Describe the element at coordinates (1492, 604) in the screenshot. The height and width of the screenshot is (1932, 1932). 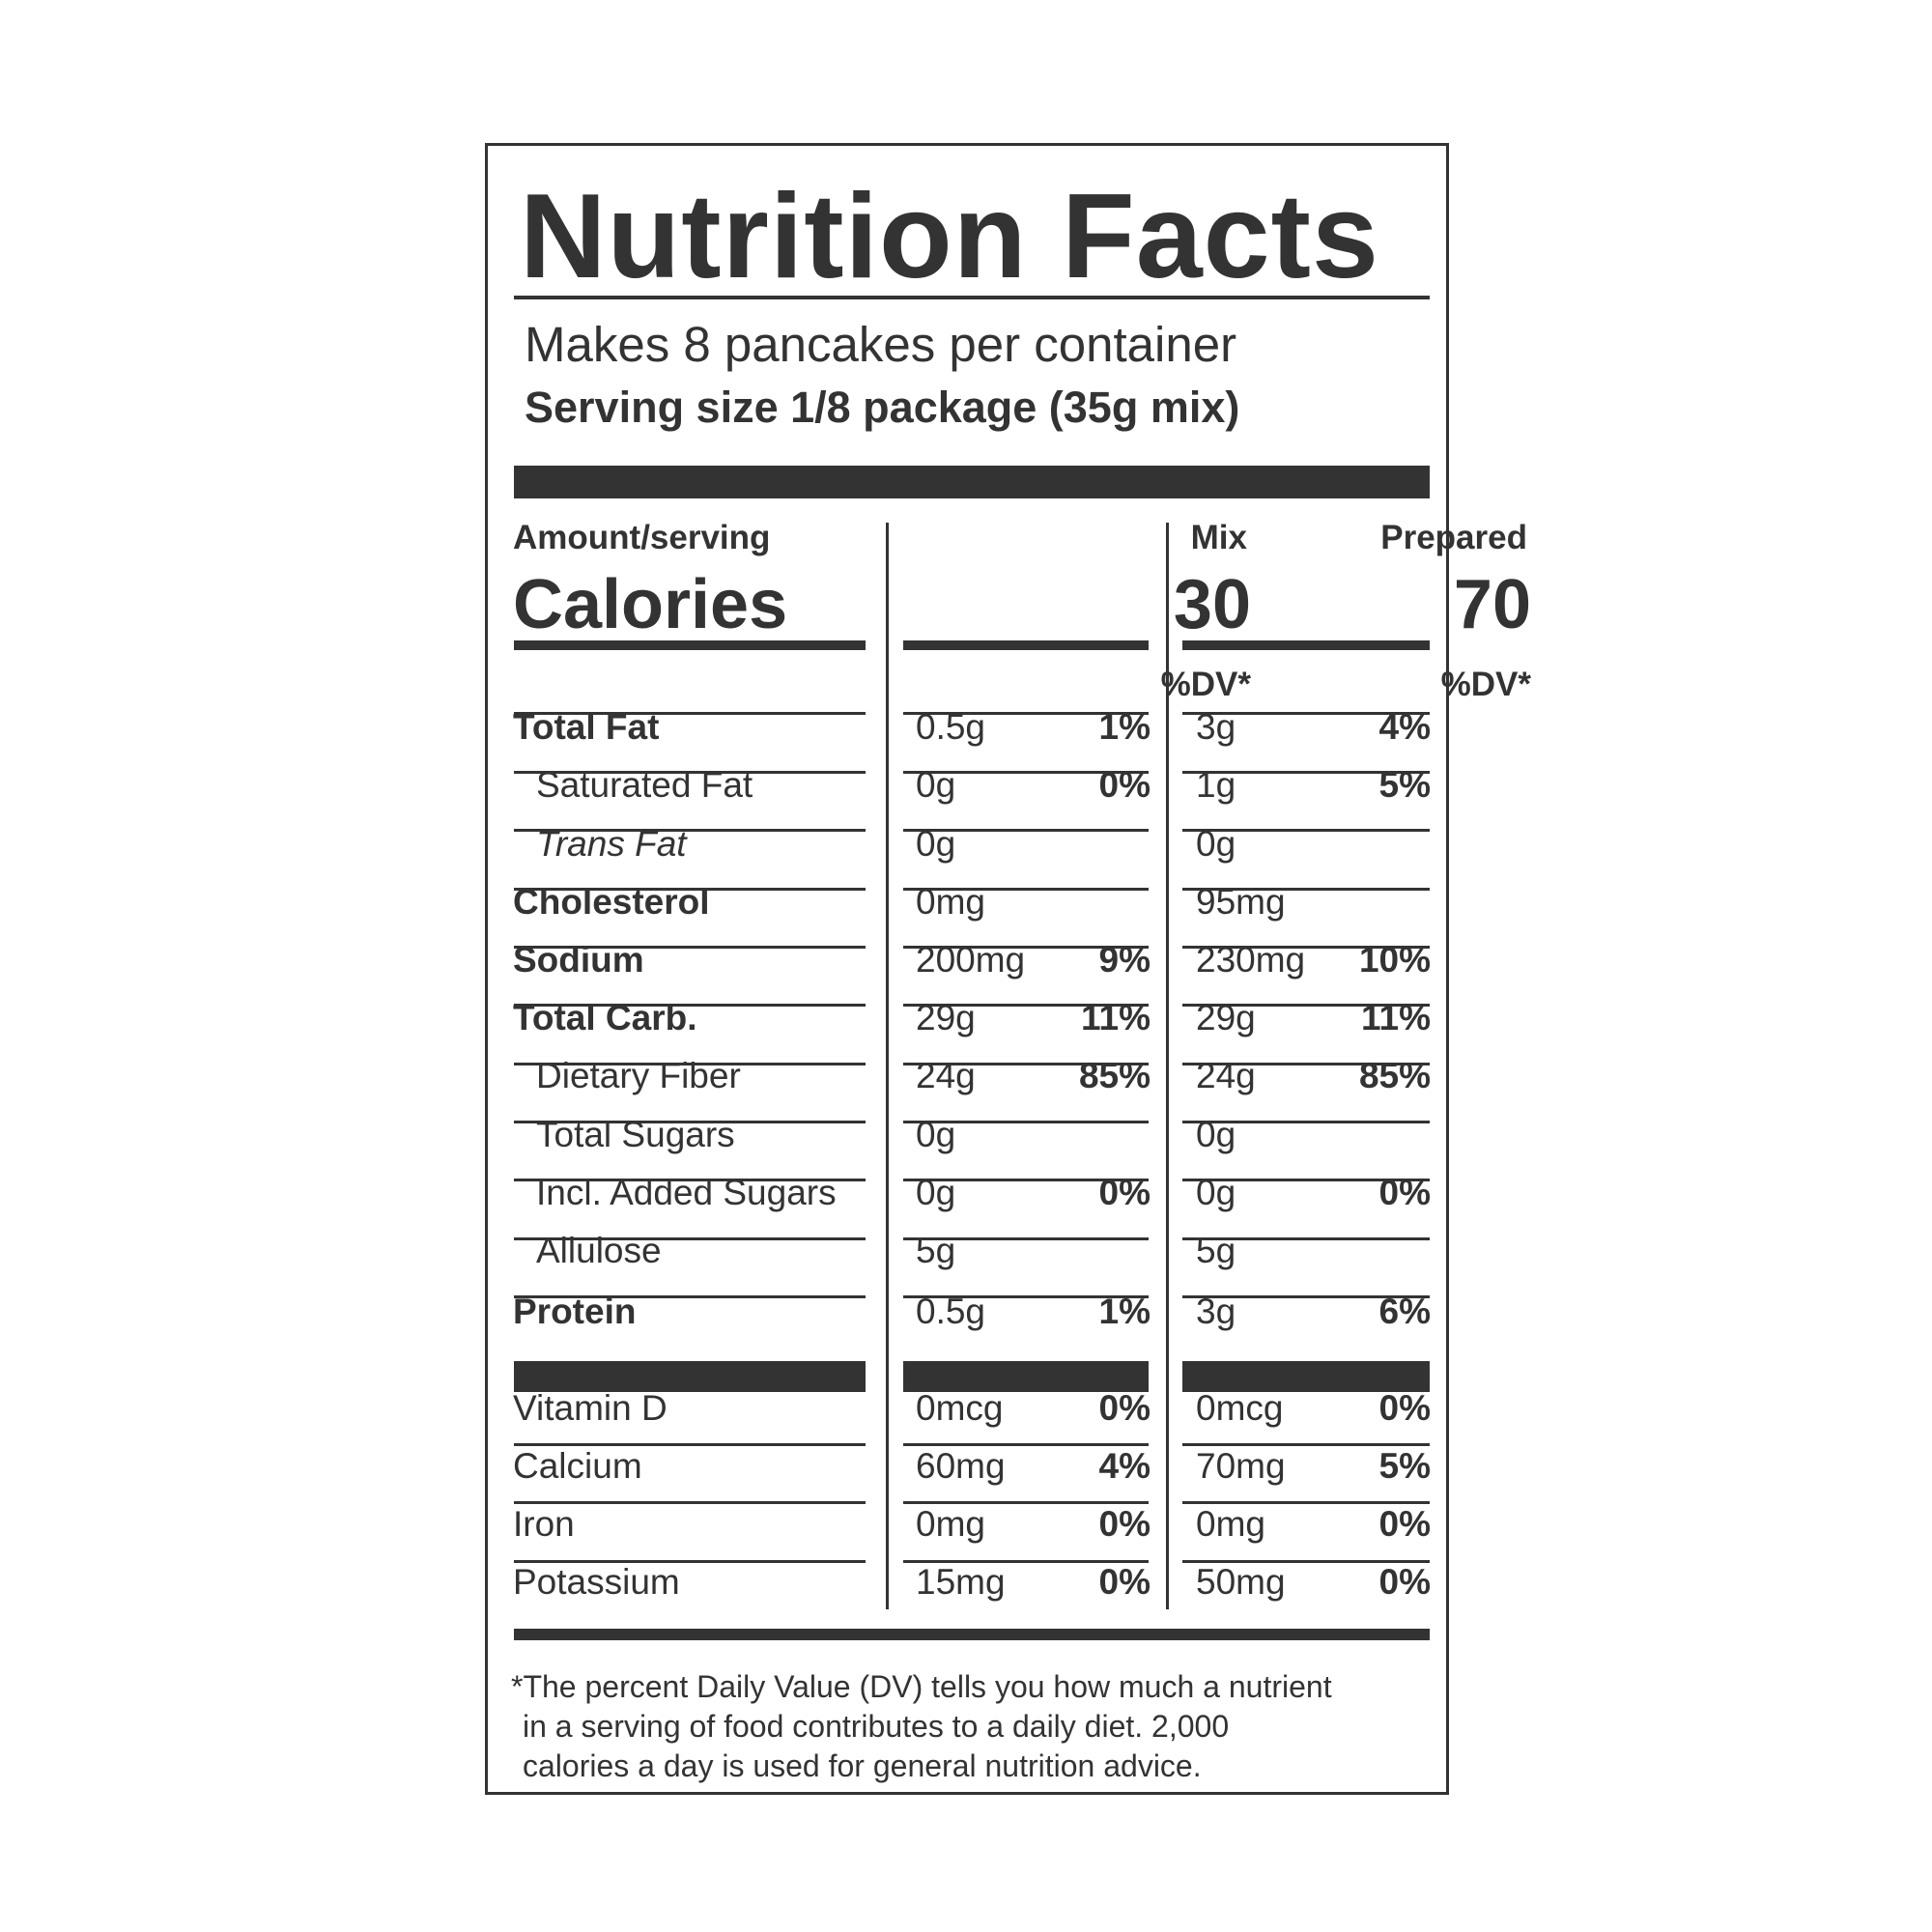
I see `prepared-calories-value: 70` at that location.